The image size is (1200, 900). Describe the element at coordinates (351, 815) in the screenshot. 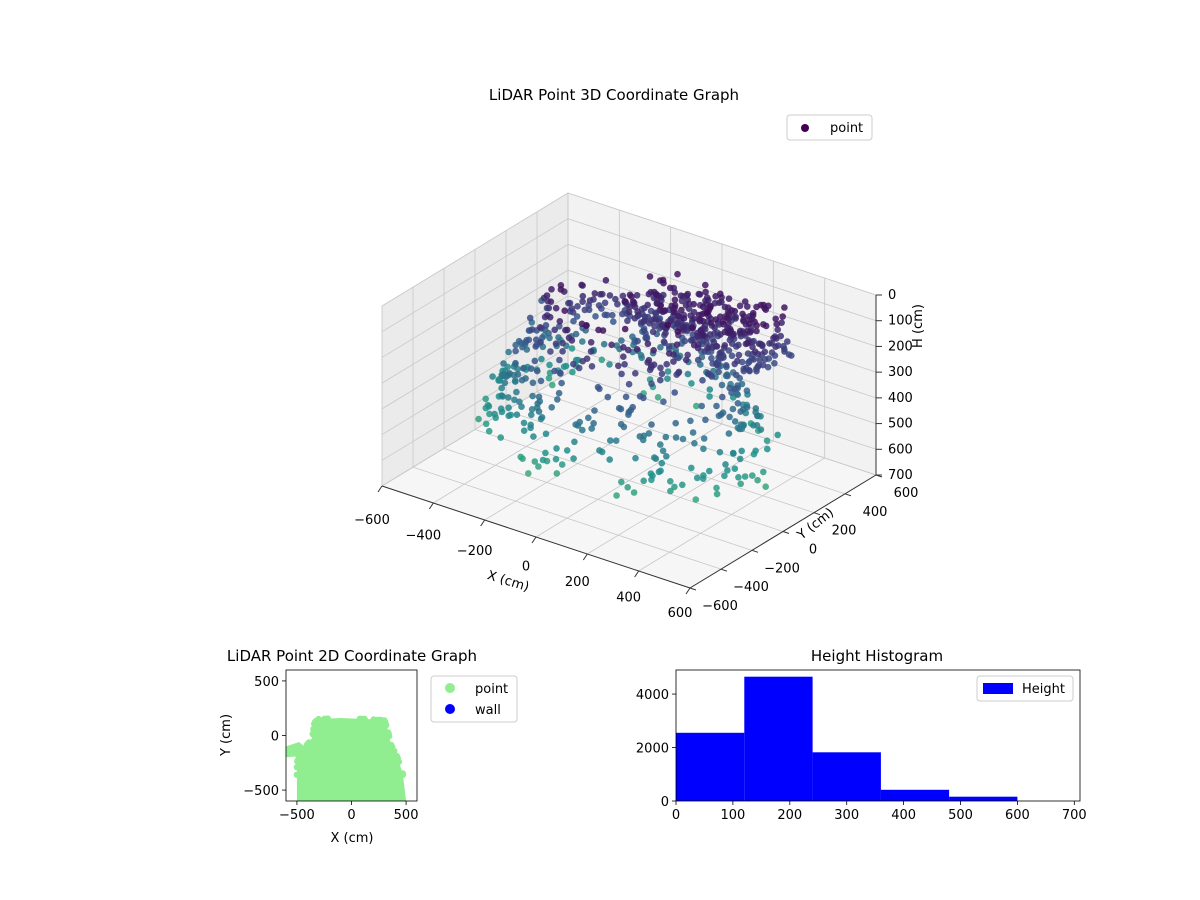

I see `chart-2d-x-tick-label: 0` at that location.